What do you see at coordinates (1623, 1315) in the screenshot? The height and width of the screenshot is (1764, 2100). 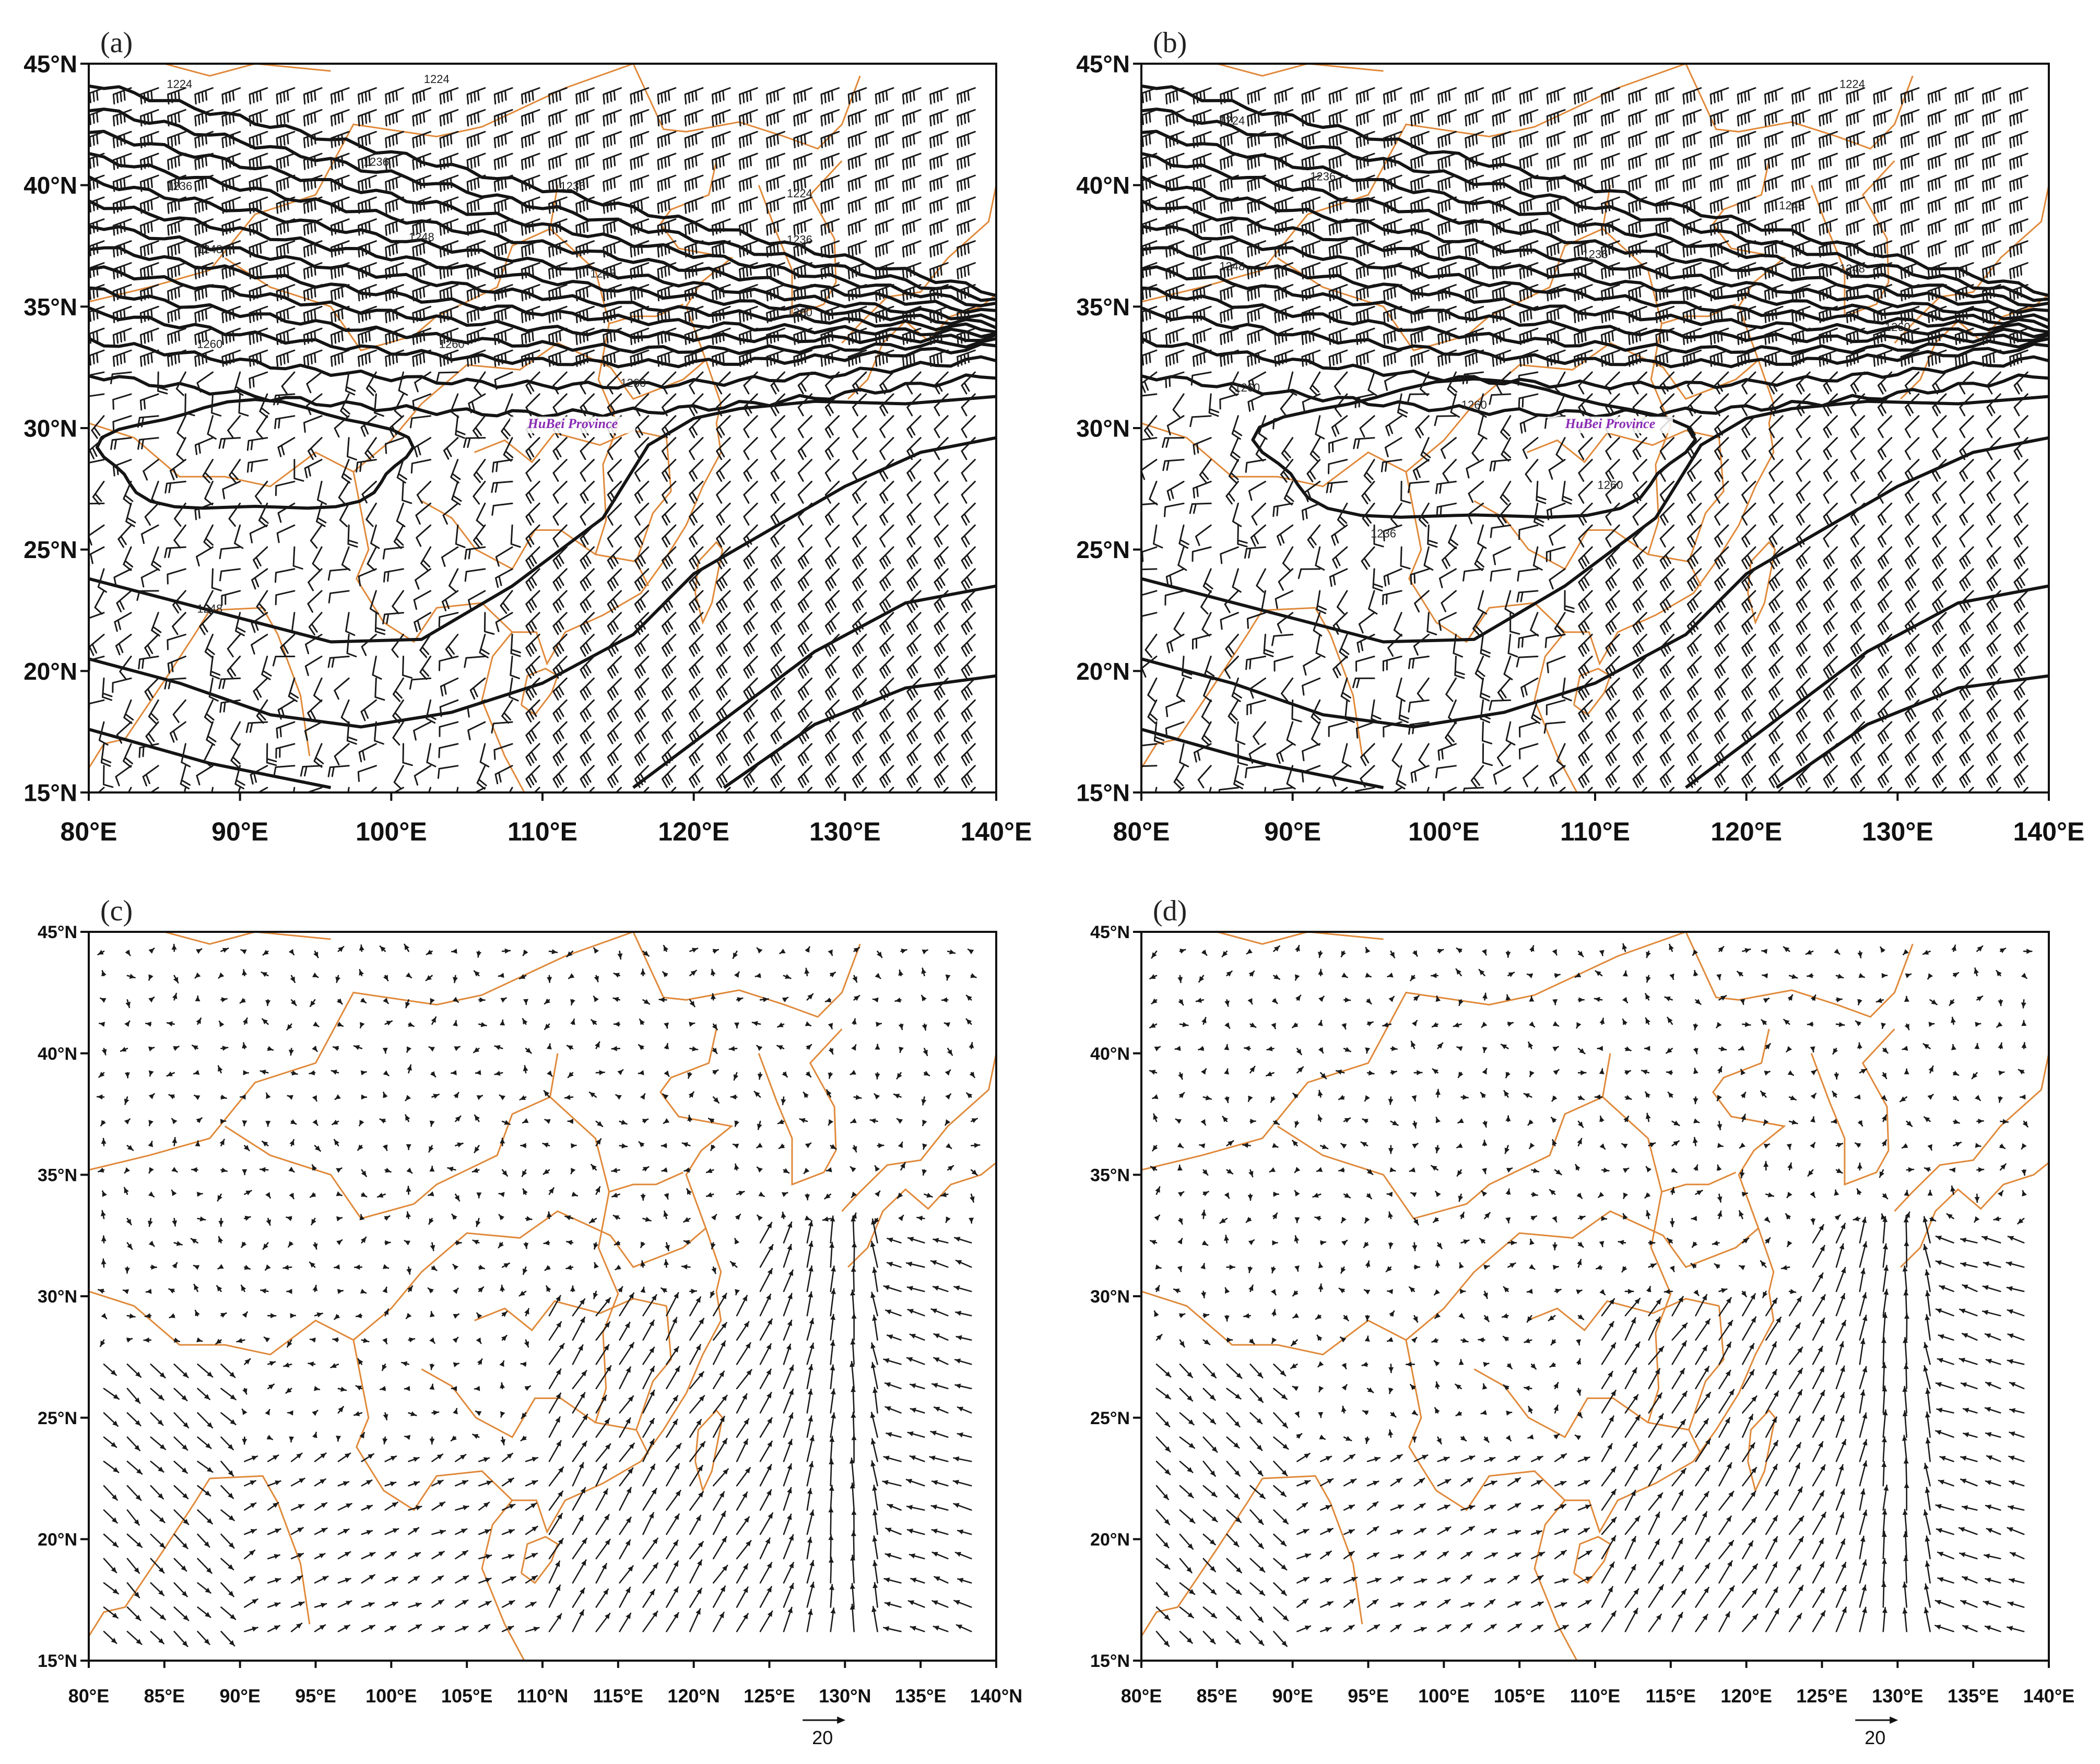 I see `border-line` at bounding box center [1623, 1315].